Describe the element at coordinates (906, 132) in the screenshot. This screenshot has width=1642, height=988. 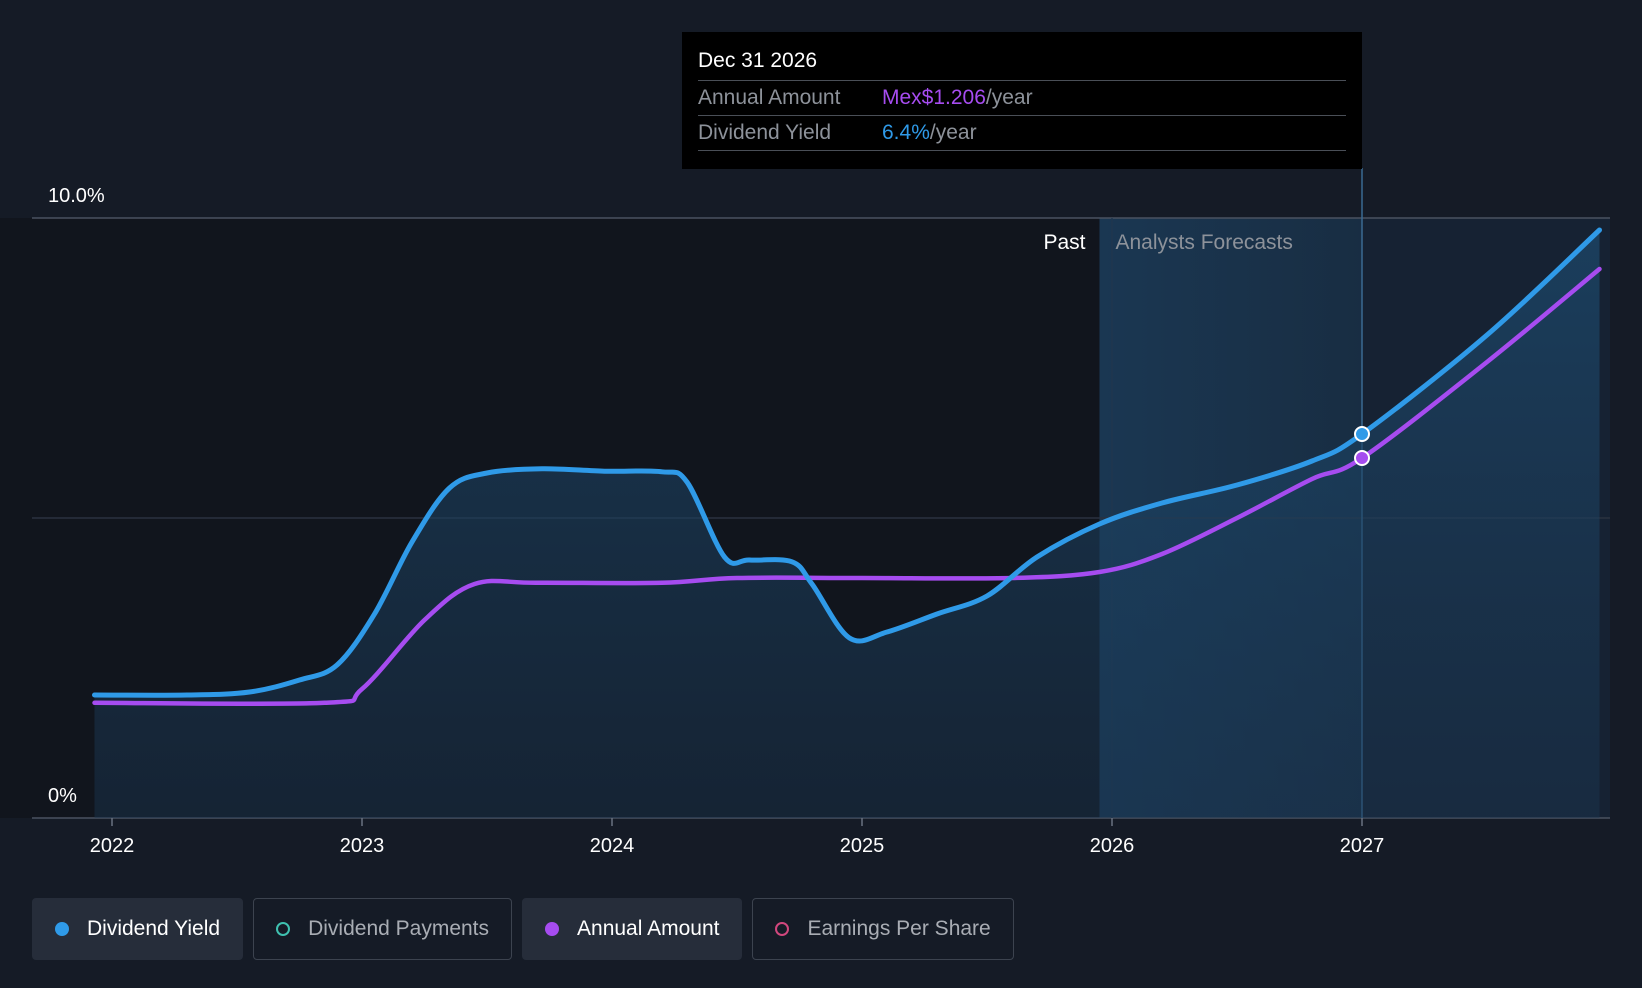
I see `tooltip-yield-value: 6.4%` at that location.